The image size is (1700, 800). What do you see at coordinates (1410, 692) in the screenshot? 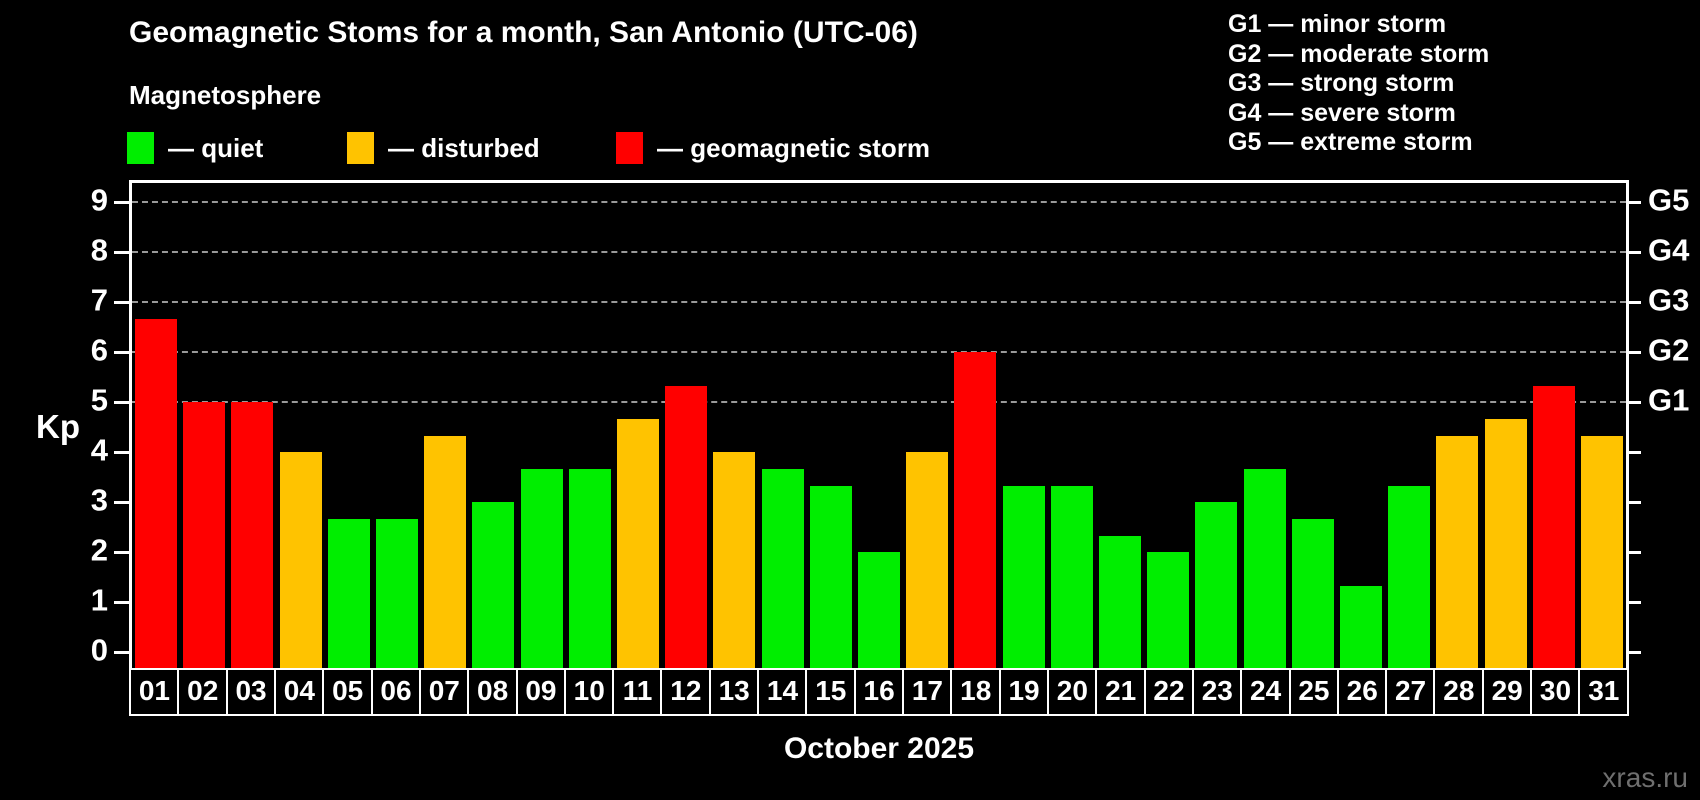
I see `day-label-27: 27` at bounding box center [1410, 692].